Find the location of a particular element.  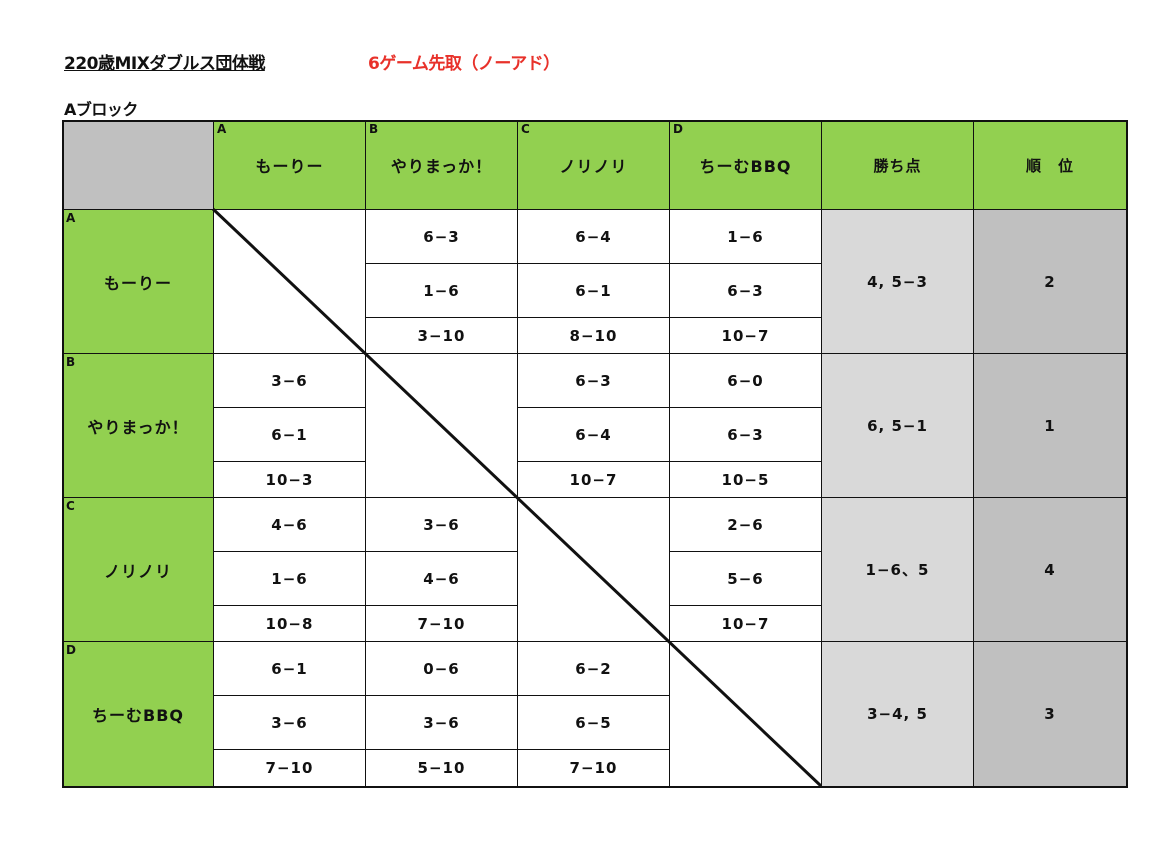

points-cell: 6, 5−1 is located at coordinates (897, 425).